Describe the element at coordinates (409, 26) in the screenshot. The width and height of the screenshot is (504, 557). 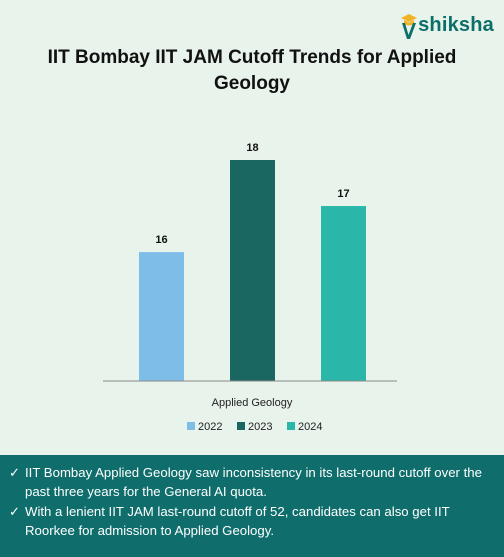
I see `graduation-cap-icon` at that location.